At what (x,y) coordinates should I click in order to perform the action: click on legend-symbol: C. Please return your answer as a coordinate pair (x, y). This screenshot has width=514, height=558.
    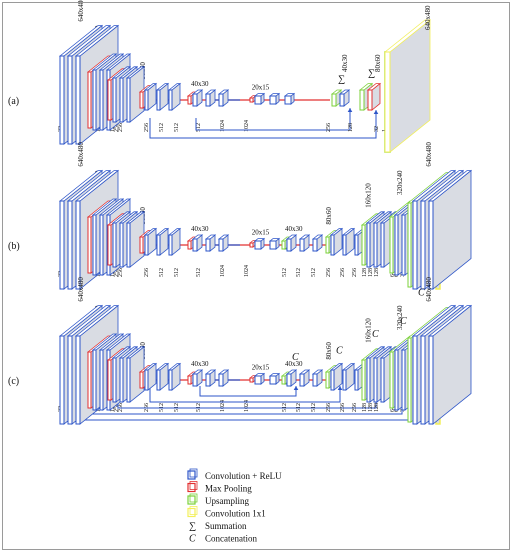
    Looking at the image, I should click on (192, 539).